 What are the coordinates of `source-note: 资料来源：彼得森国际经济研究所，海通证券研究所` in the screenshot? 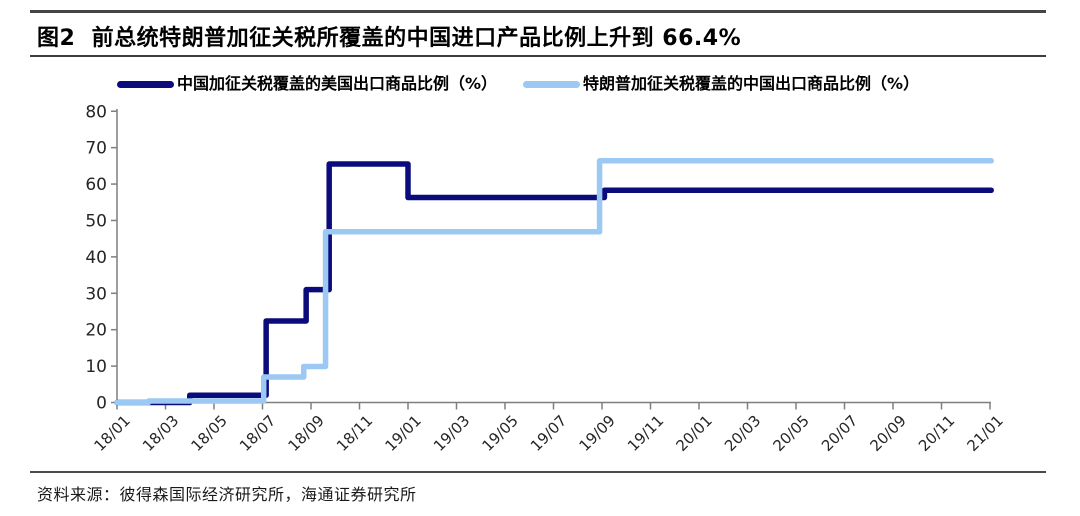 It's located at (227, 494).